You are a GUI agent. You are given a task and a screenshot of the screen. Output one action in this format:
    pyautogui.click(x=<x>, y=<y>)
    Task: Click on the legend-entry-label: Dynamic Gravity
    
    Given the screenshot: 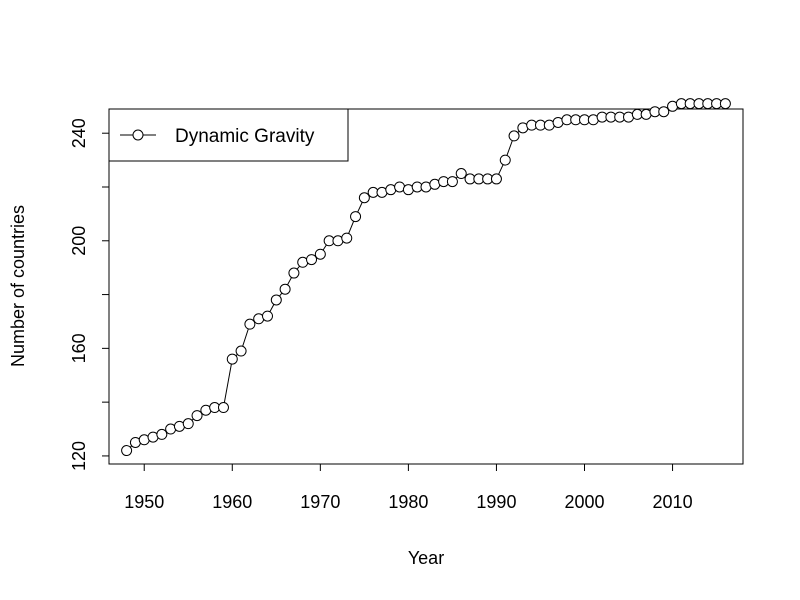 What is the action you would take?
    pyautogui.click(x=245, y=136)
    